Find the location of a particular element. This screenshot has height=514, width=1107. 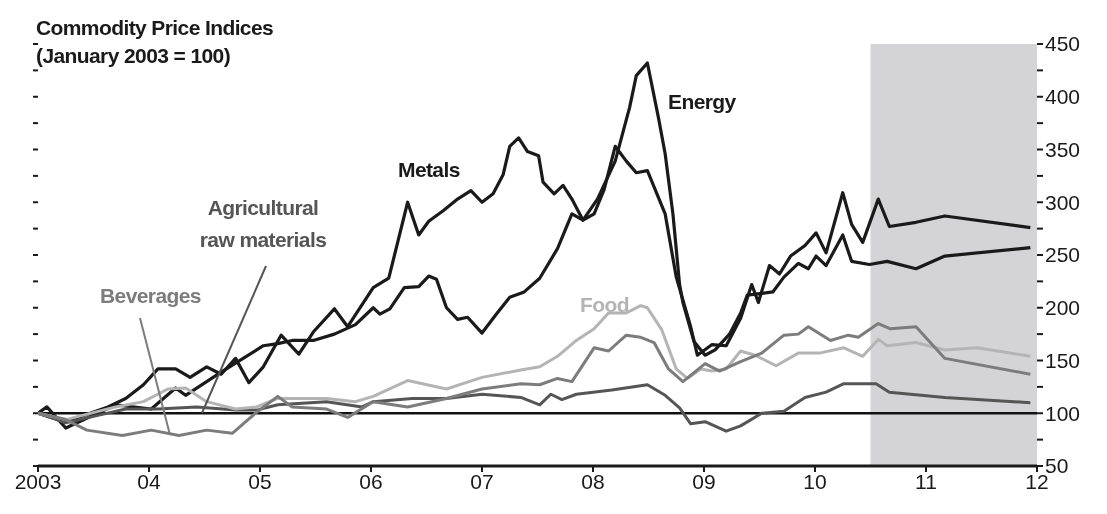

y-tick-label: 250 is located at coordinates (1063, 255).